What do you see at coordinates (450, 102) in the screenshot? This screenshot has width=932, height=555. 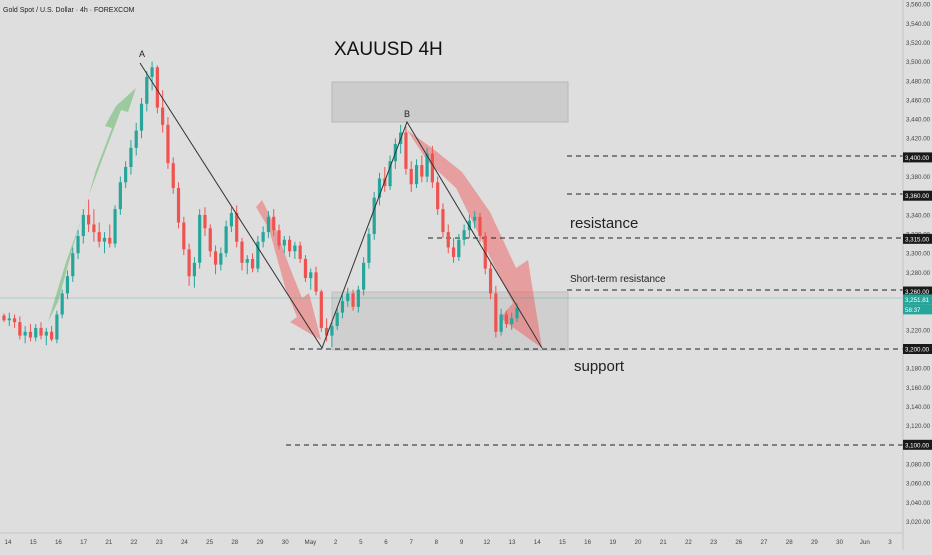 I see `resistance-zone-box` at bounding box center [450, 102].